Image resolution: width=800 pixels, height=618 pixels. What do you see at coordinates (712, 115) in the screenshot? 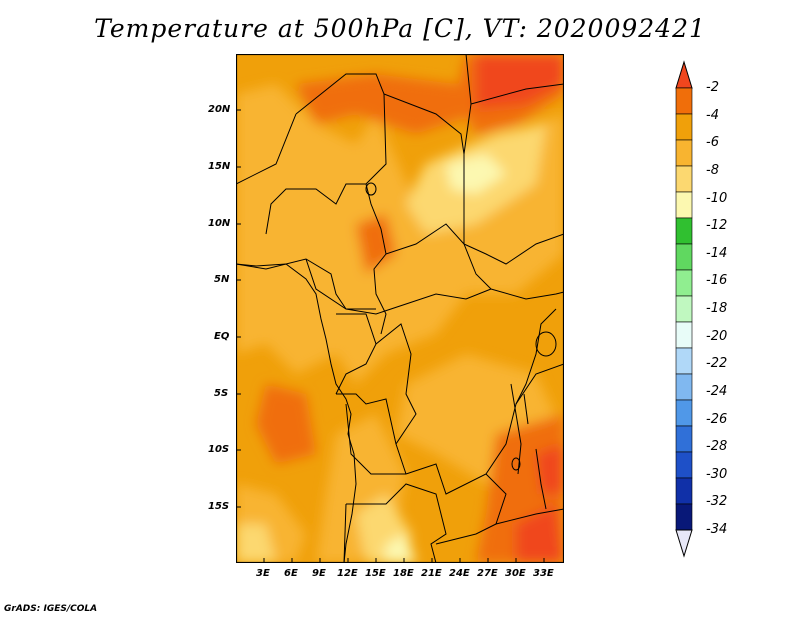
I see `colorbar-label: -4` at bounding box center [712, 115].